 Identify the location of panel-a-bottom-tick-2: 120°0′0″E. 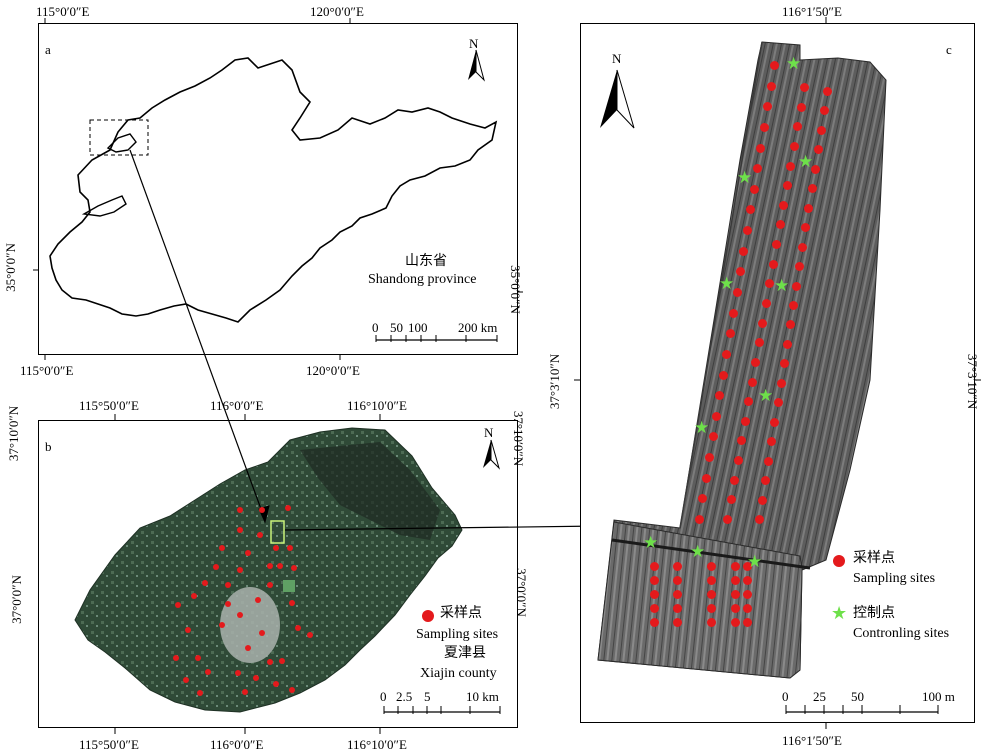
(333, 370).